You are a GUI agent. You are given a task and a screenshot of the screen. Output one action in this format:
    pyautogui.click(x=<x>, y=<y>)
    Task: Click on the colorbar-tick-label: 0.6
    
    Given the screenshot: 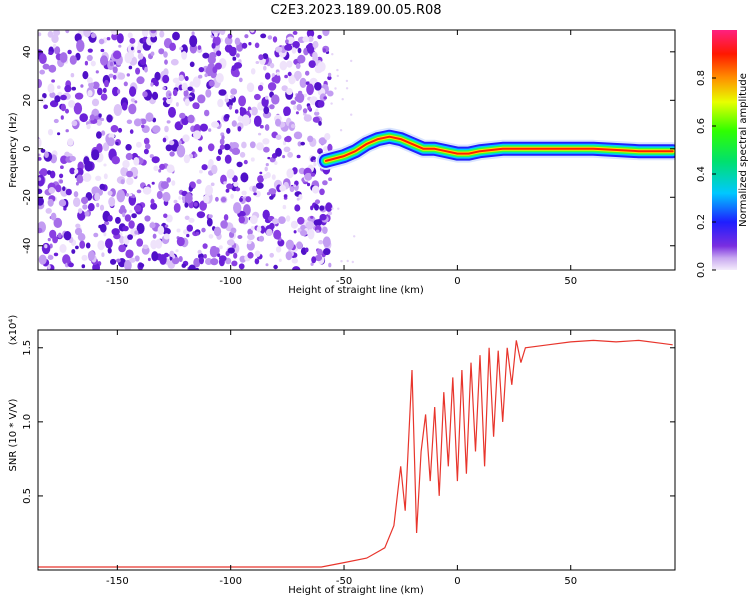 What is the action you would take?
    pyautogui.click(x=701, y=126)
    